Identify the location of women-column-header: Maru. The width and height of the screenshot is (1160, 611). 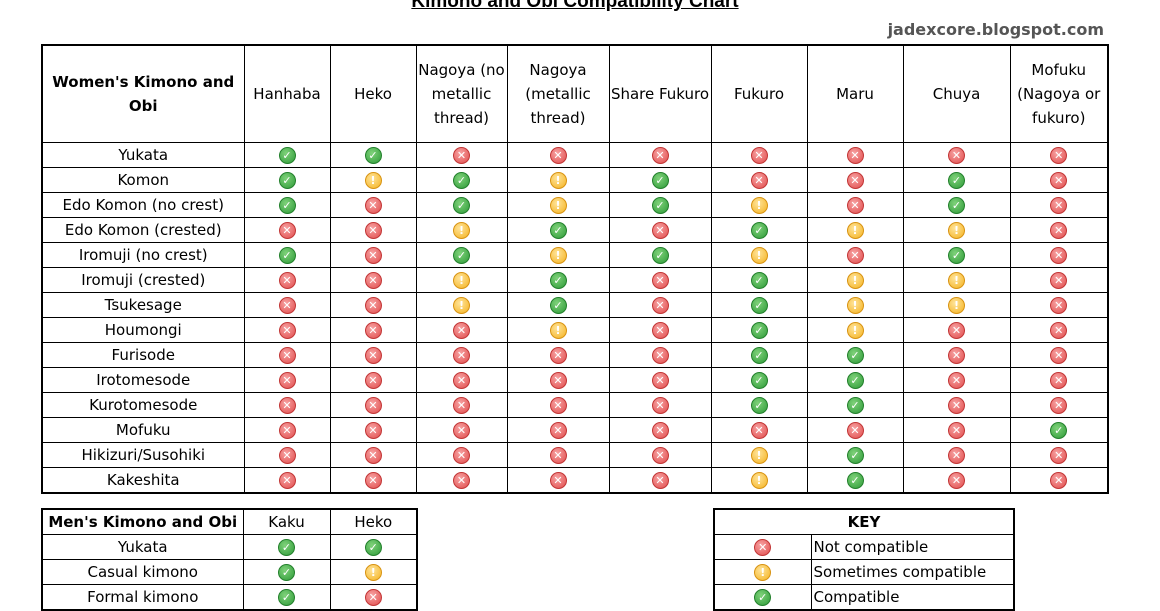
(855, 93).